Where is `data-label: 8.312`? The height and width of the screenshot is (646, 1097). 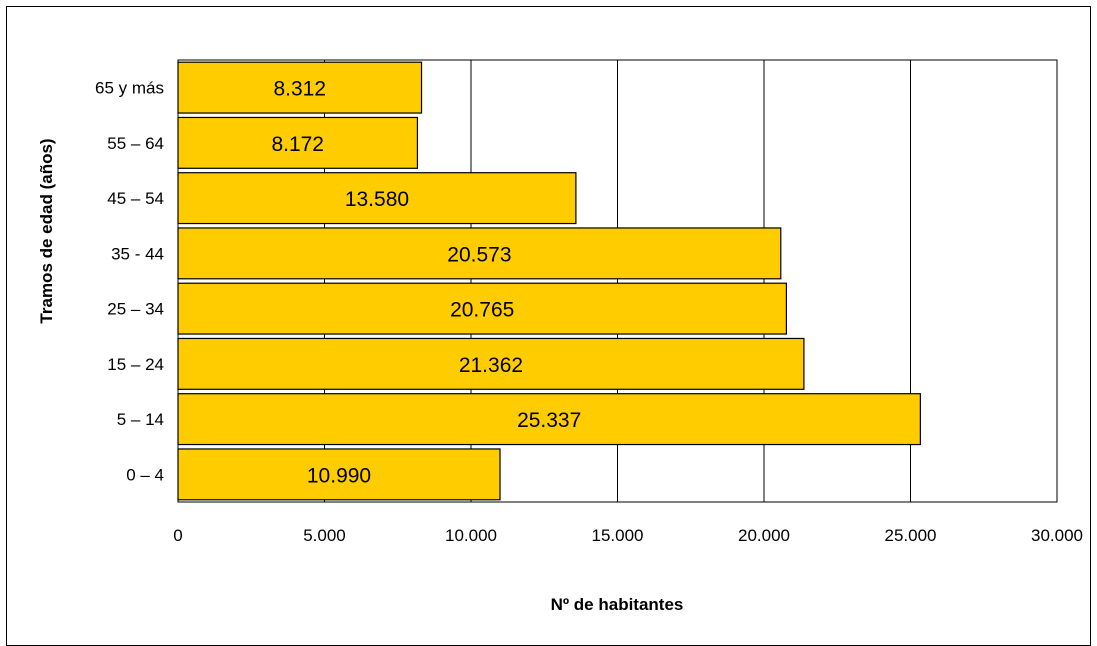
data-label: 8.312 is located at coordinates (299, 89).